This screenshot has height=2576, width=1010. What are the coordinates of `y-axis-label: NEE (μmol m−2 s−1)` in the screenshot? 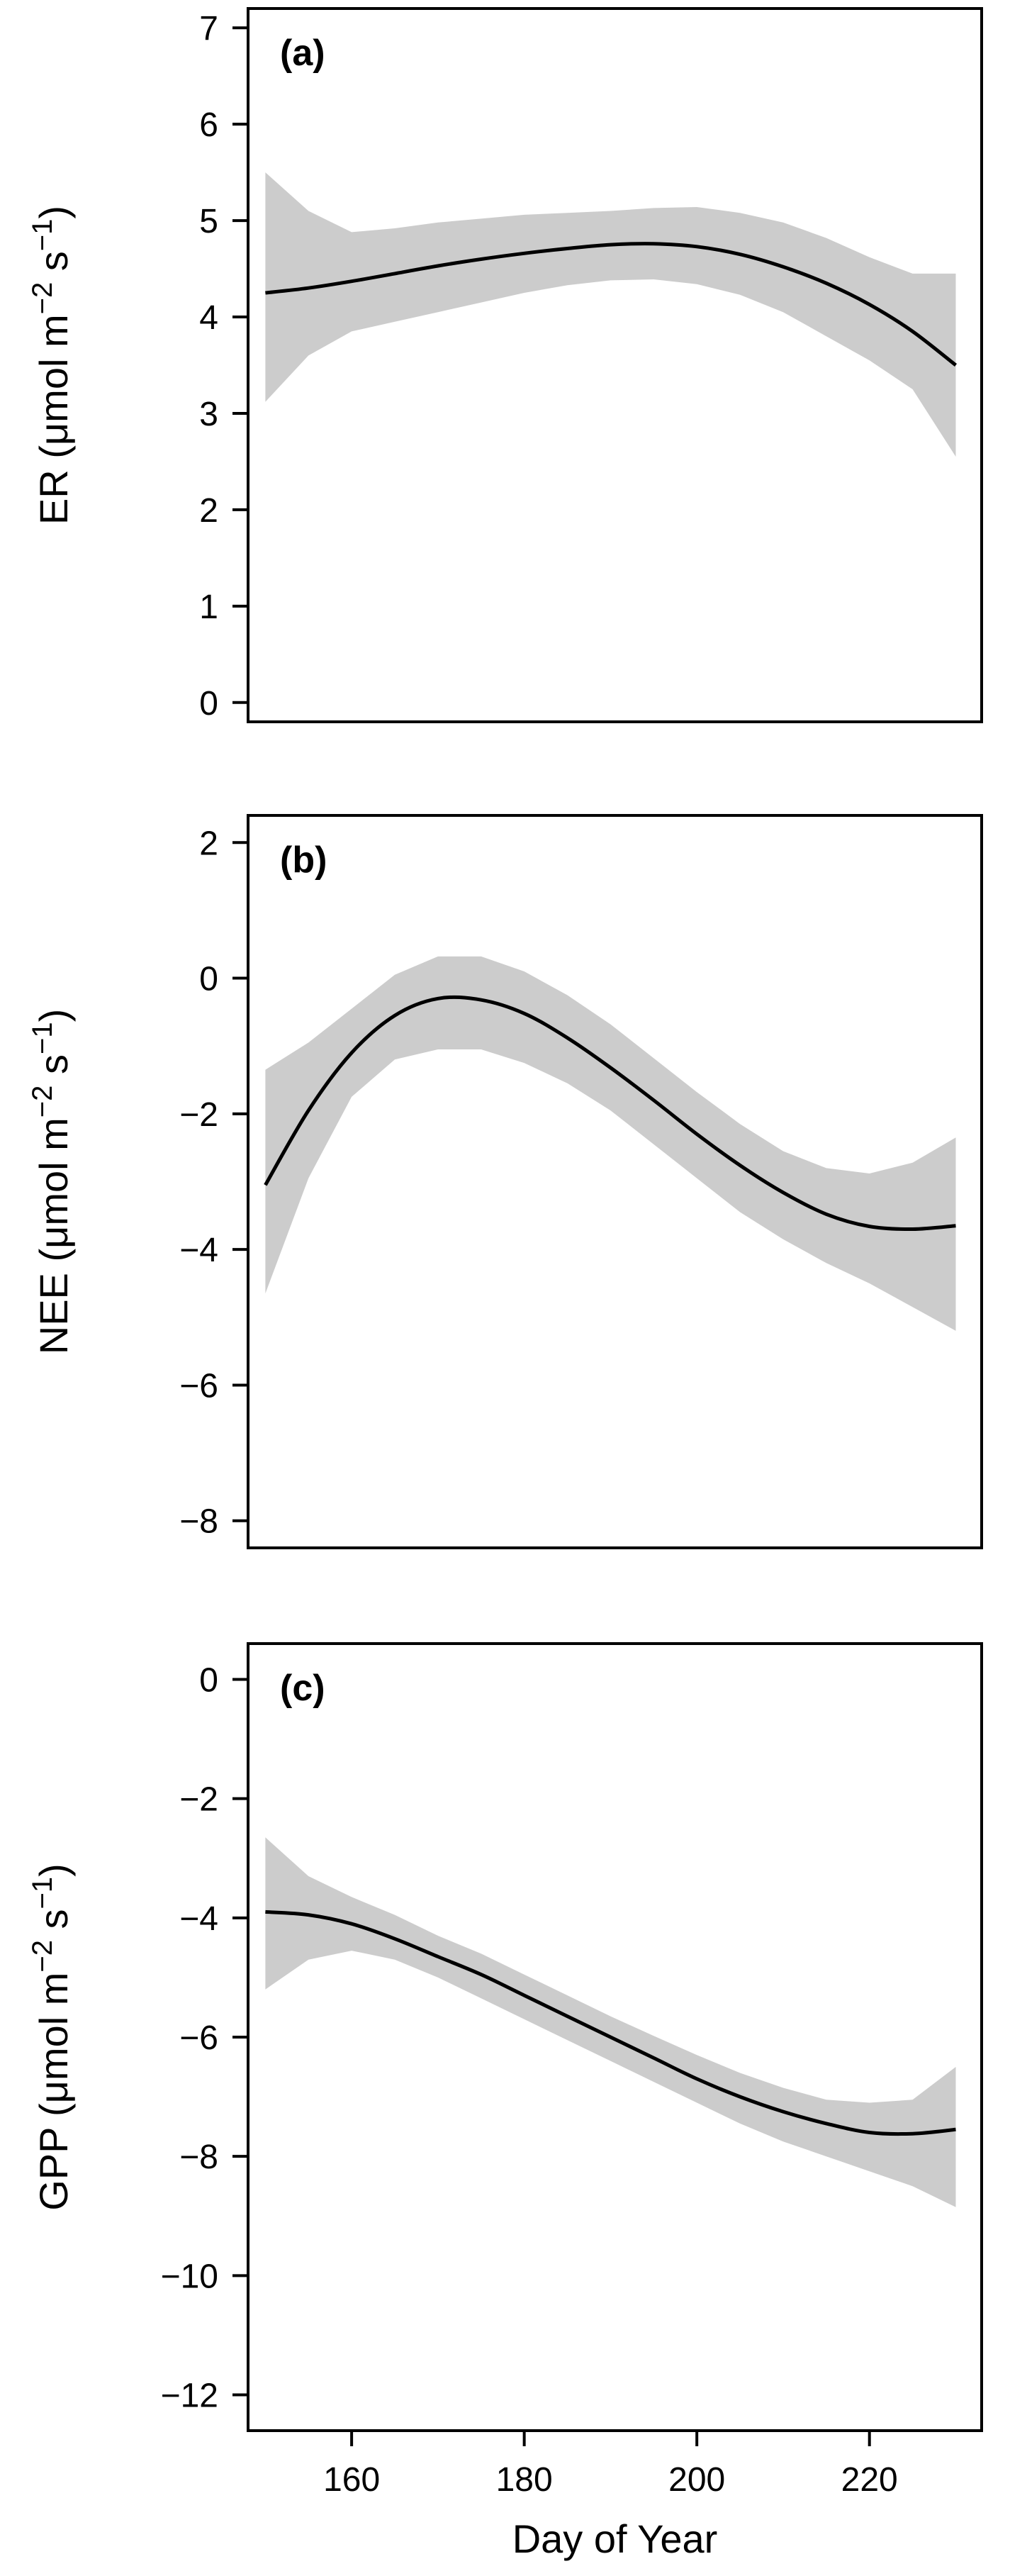 It's located at (51, 1182).